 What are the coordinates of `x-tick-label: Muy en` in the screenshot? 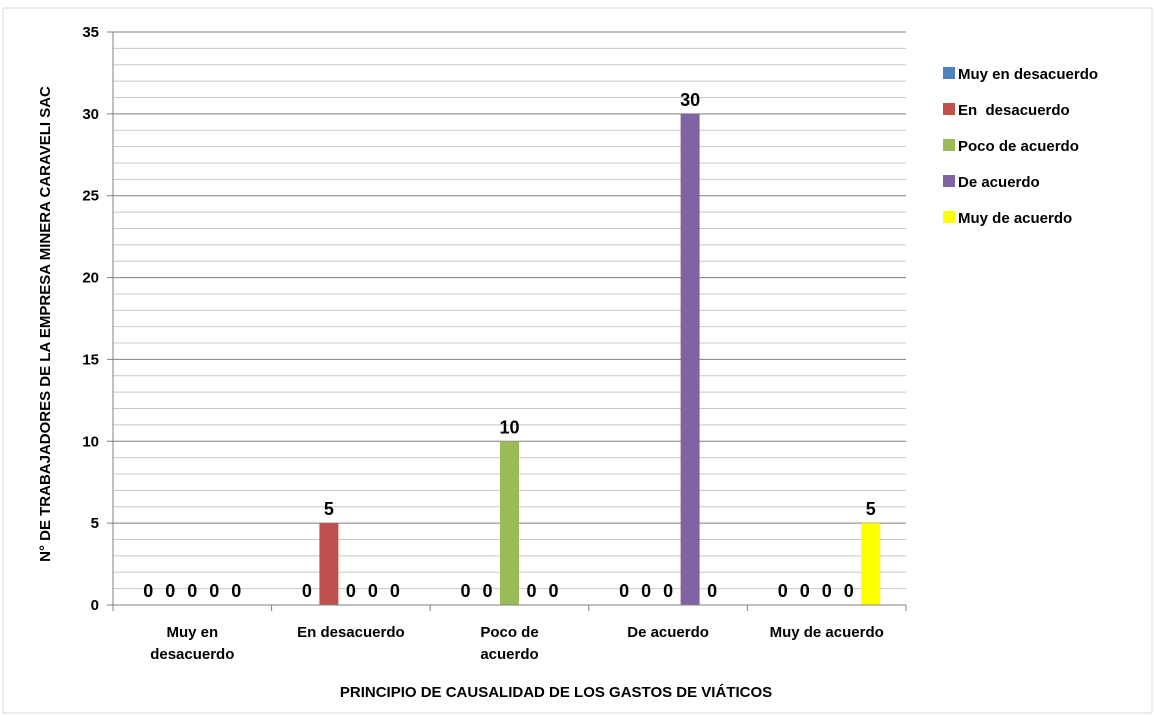 It's located at (192, 632).